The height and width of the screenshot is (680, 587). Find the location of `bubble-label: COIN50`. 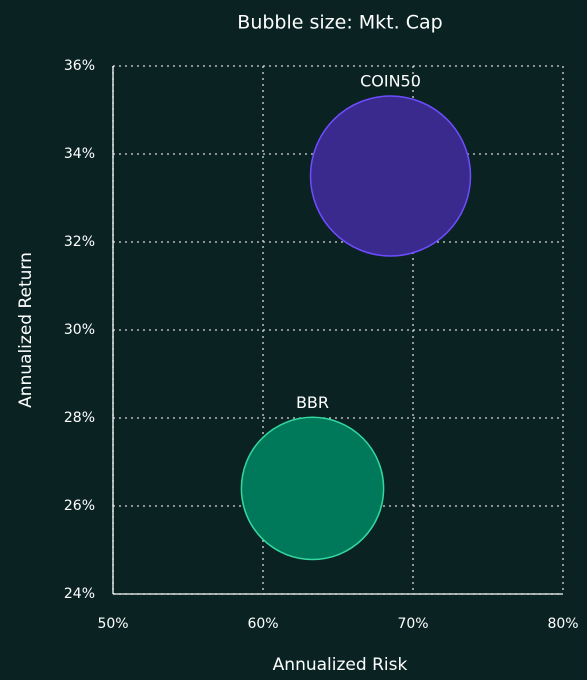

bubble-label: COIN50 is located at coordinates (390, 81).